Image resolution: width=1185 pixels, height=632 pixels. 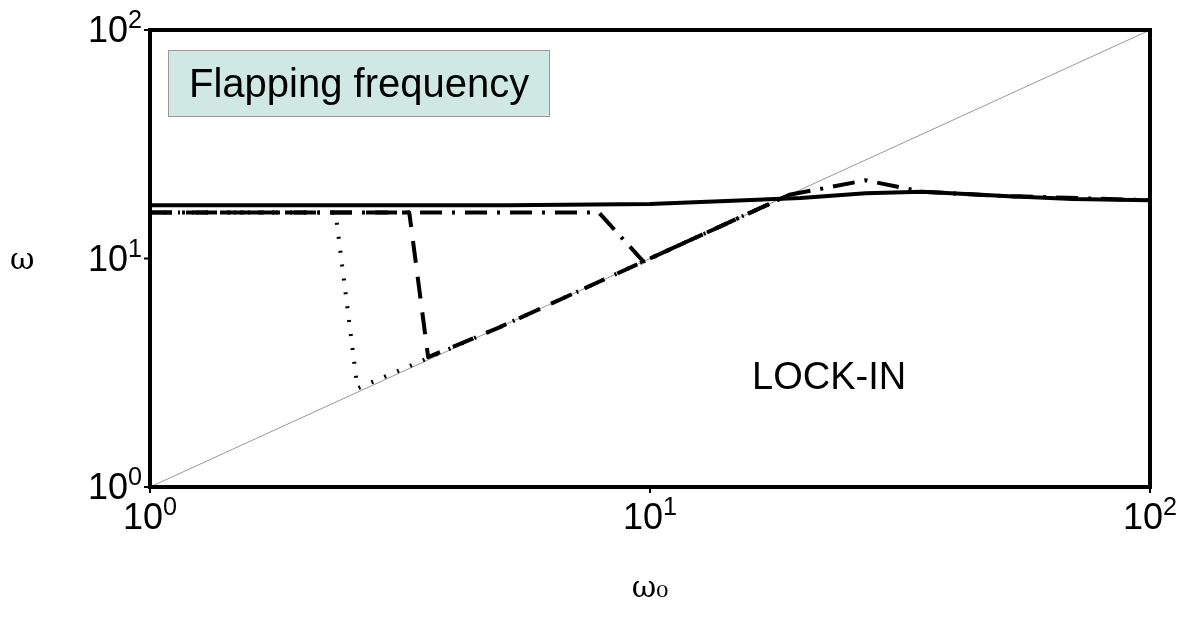 What do you see at coordinates (650, 514) in the screenshot?
I see `x-tick-label: 10$^{1}$` at bounding box center [650, 514].